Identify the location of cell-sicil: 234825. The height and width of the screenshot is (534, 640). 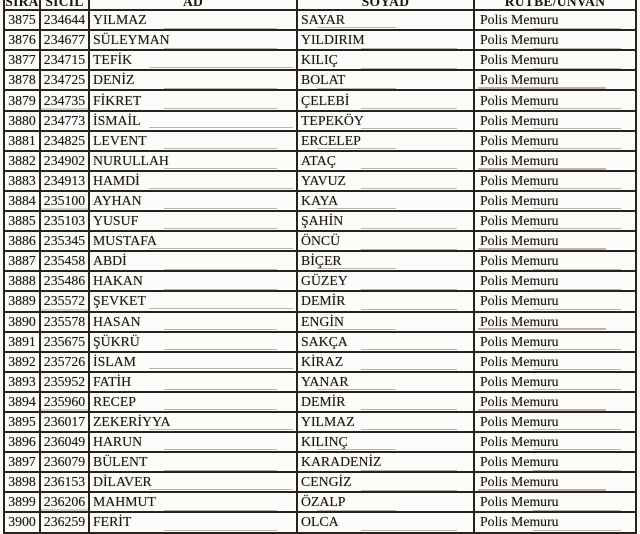
(64, 140).